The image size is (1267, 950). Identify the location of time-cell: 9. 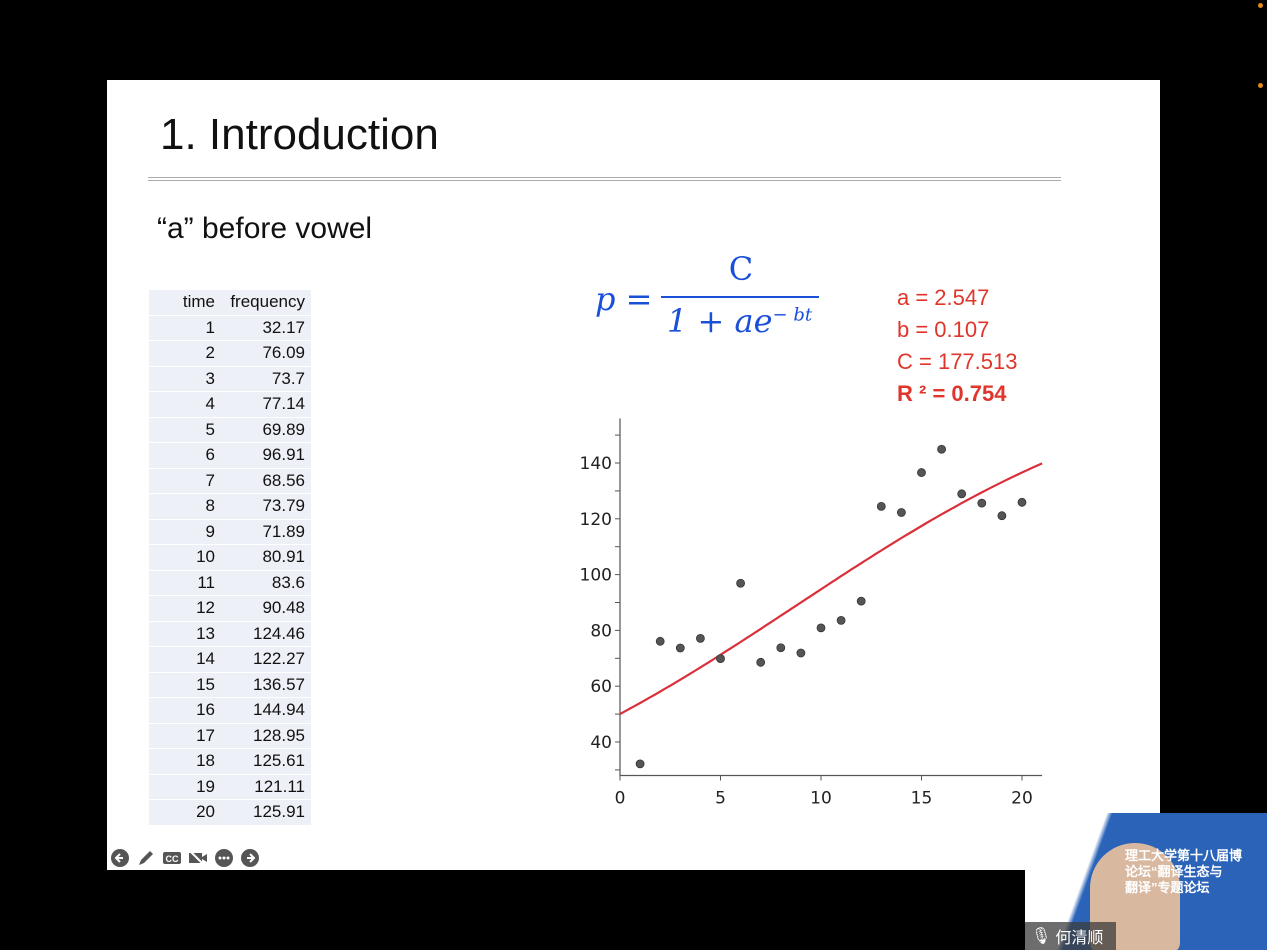
(185, 532).